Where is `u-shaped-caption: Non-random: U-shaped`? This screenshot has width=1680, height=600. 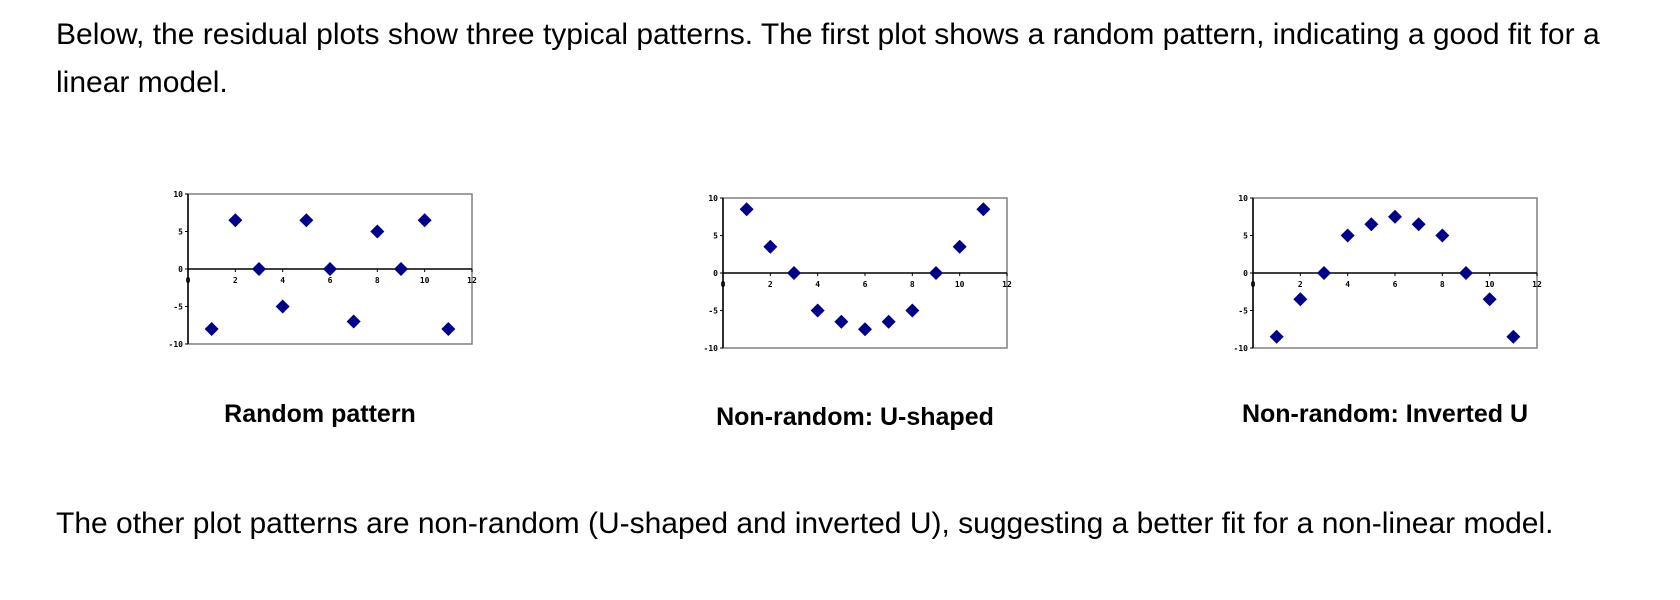 u-shaped-caption: Non-random: U-shaped is located at coordinates (855, 417).